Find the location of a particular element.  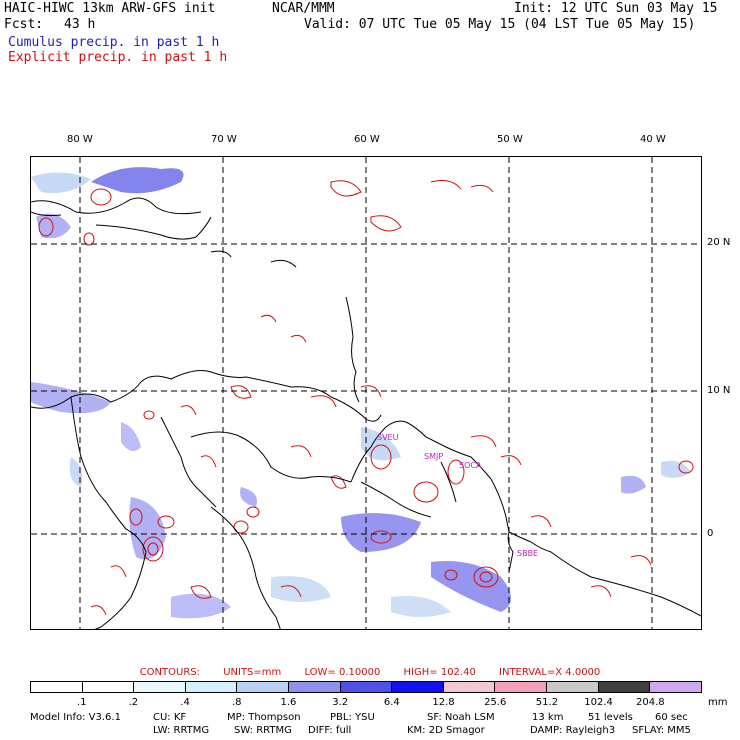

model-info-item: MP: Thompson is located at coordinates (264, 717).